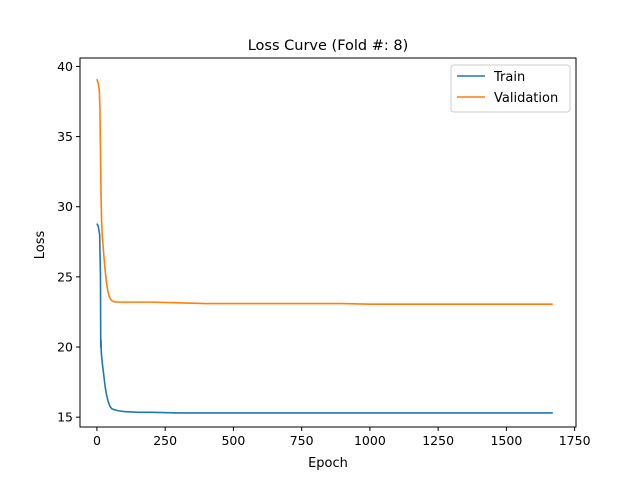  Describe the element at coordinates (40, 245) in the screenshot. I see `y-axis-label: Loss` at that location.